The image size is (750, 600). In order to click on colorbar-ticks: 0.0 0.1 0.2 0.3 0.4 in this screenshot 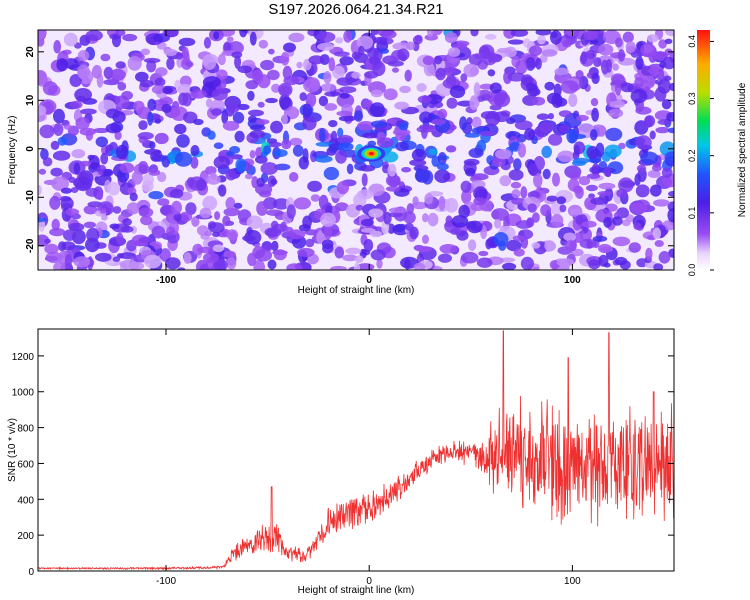, I will do `click(700, 155)`.